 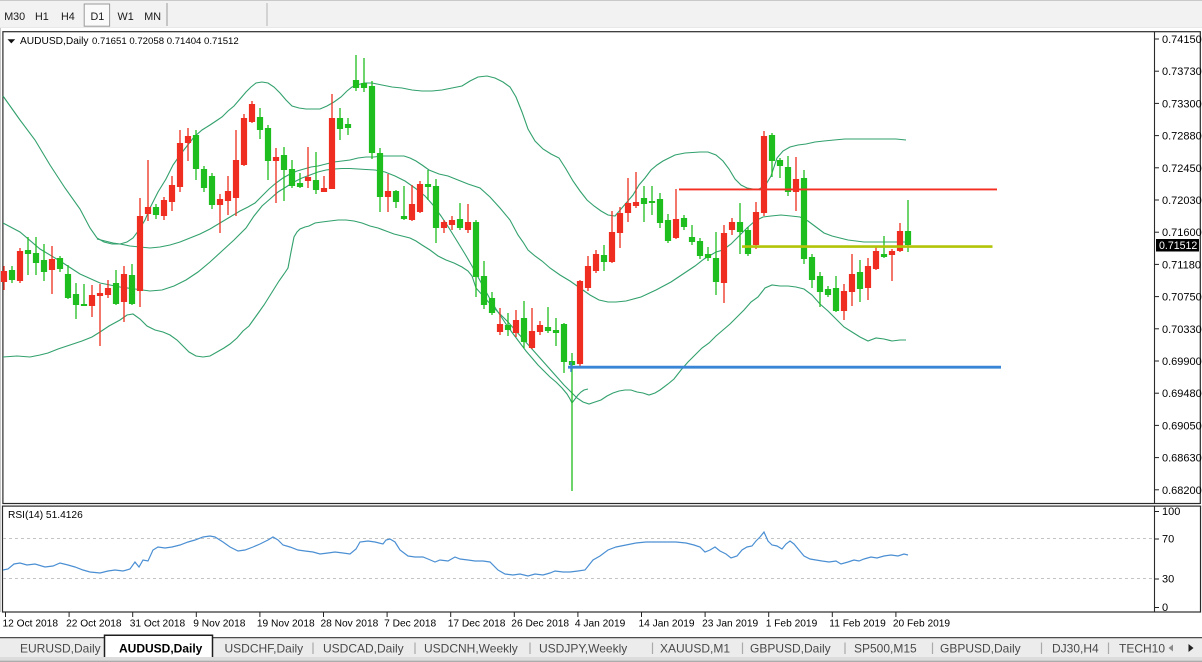 I want to click on svg-text:0.71651 0.72058 0.71404 0.7151: 0.71651 0.72058 0.71404 0.71512, so click(x=165, y=41).